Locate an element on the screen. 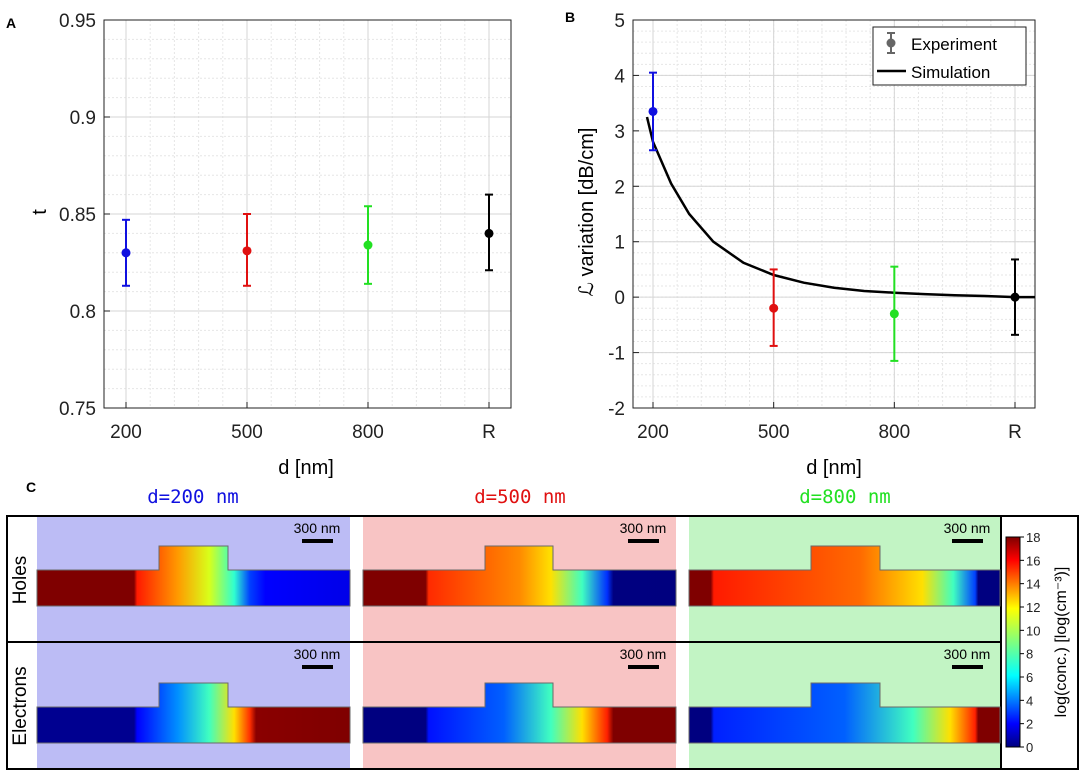 This screenshot has width=1084, height=775. colorbar-ticks: 0 2 4 6 8 10 12 14 16 18 is located at coordinates (1030, 642).